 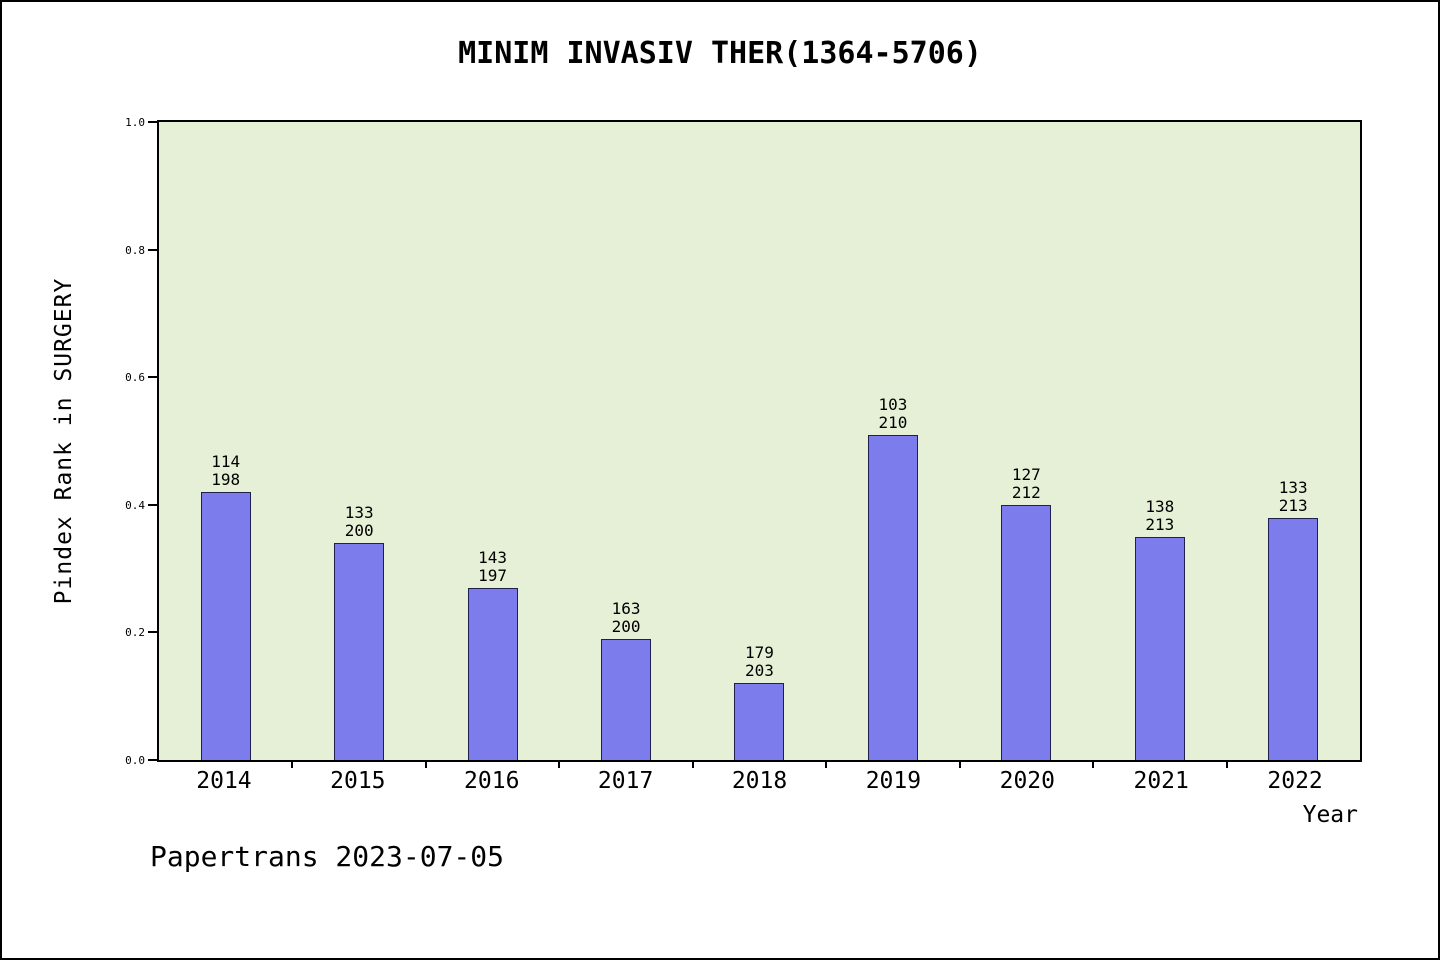 What do you see at coordinates (1160, 506) in the screenshot?
I see `bar-value-line: 138` at bounding box center [1160, 506].